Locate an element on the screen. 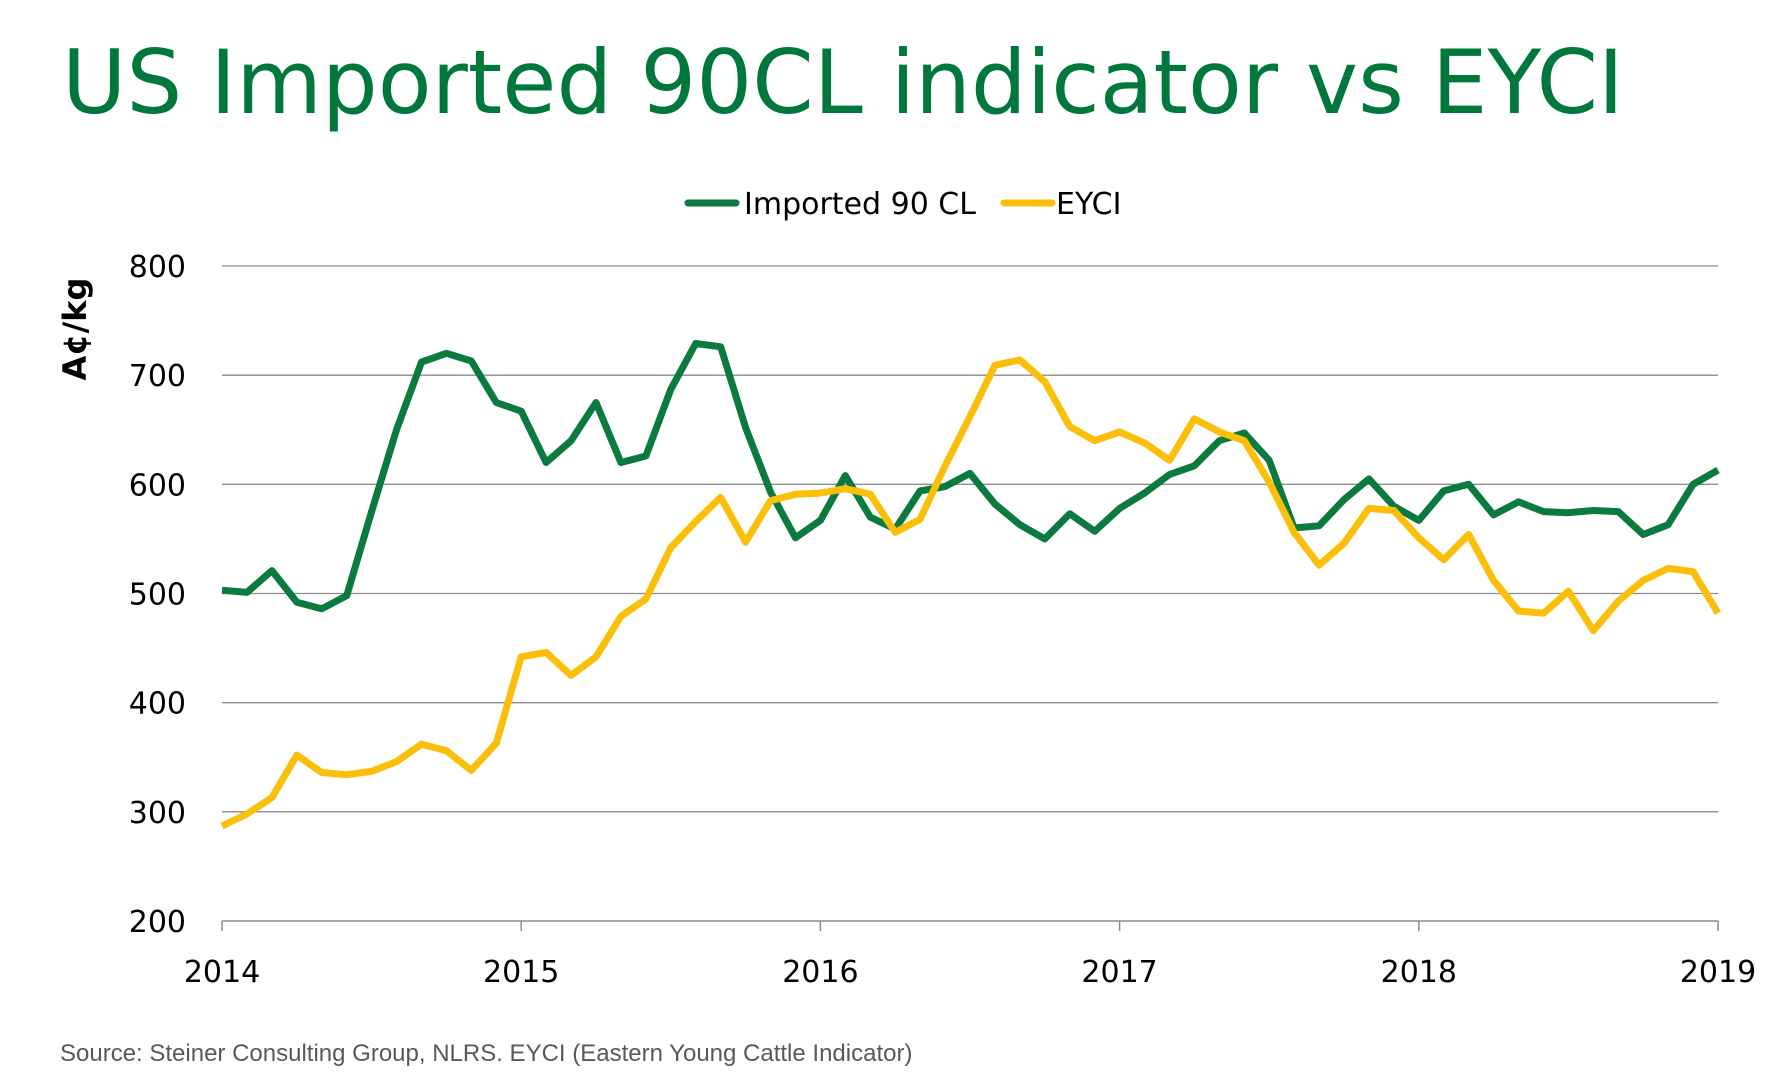  legend-label: EYCI is located at coordinates (1088, 204).